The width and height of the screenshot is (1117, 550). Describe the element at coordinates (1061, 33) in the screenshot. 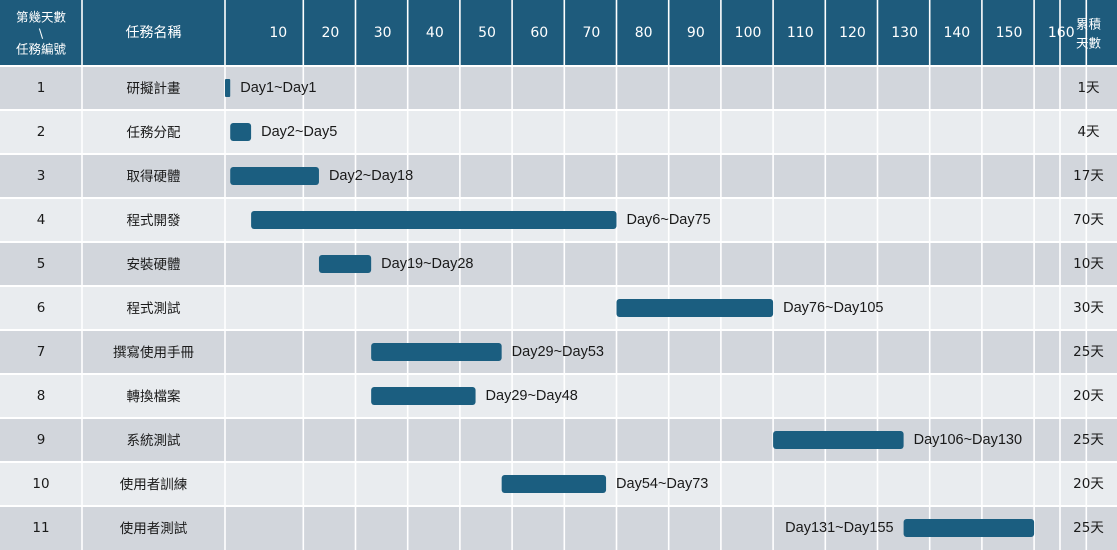

I see `x-tick-label: 160` at that location.